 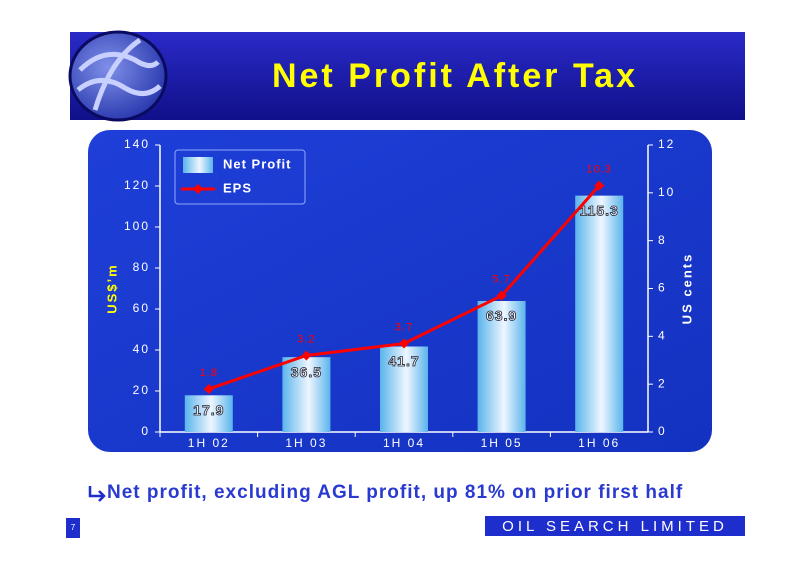 I want to click on page-number: 7, so click(x=73, y=527).